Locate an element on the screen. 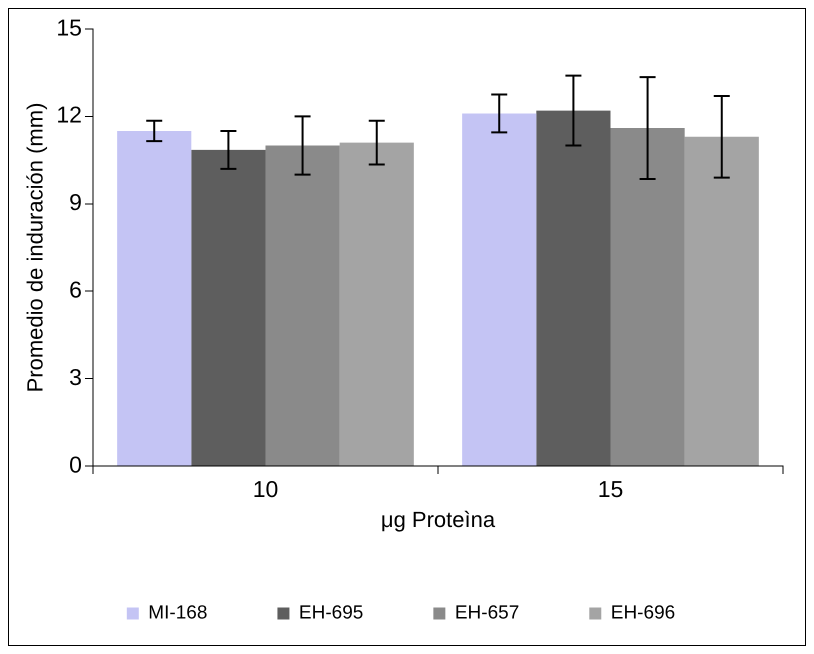  legend-label: EH-696 is located at coordinates (643, 613).